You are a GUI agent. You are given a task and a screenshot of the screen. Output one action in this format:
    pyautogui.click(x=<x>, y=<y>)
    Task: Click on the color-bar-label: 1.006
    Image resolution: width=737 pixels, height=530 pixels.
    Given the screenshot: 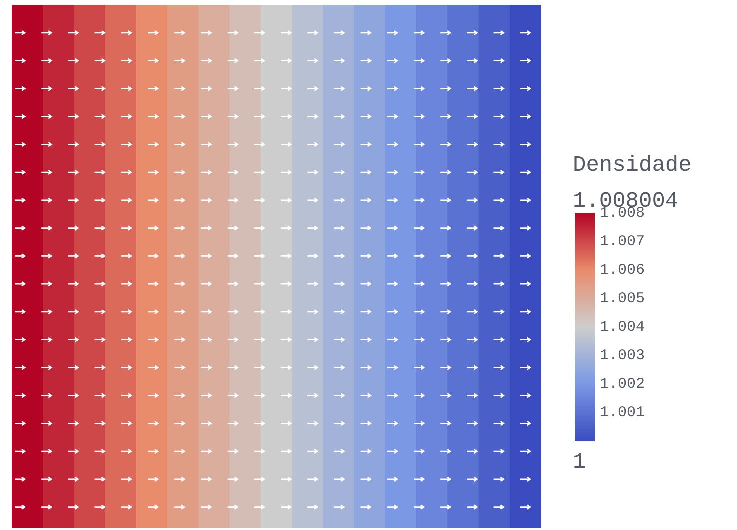 What is the action you would take?
    pyautogui.click(x=623, y=271)
    